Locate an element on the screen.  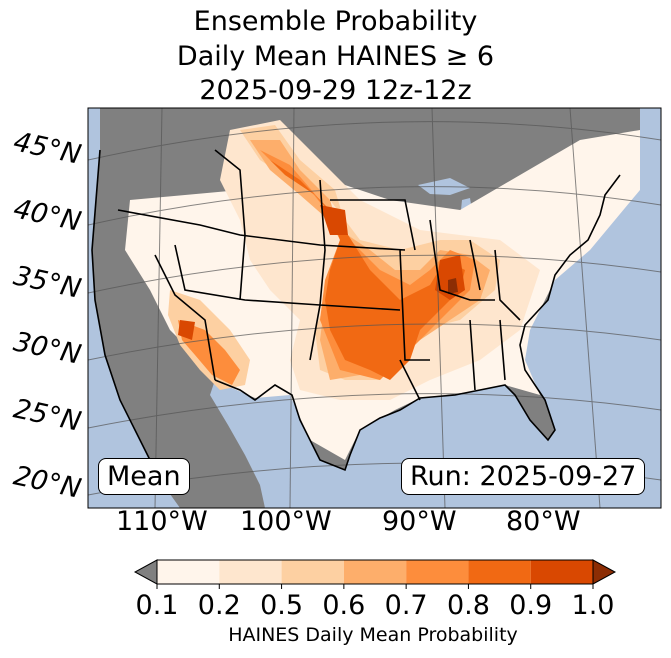
lon-label-100w: 100°W is located at coordinates (286, 521).